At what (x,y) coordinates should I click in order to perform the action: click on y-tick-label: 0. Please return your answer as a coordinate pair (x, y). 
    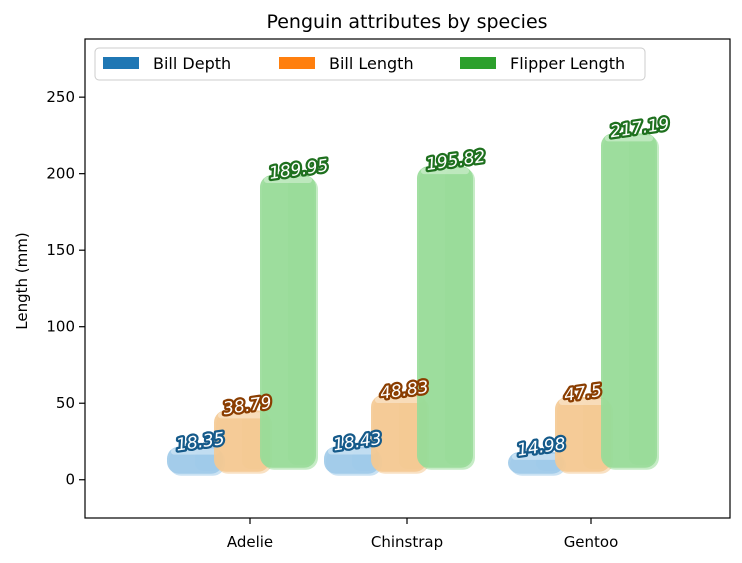
    Looking at the image, I should click on (70, 480).